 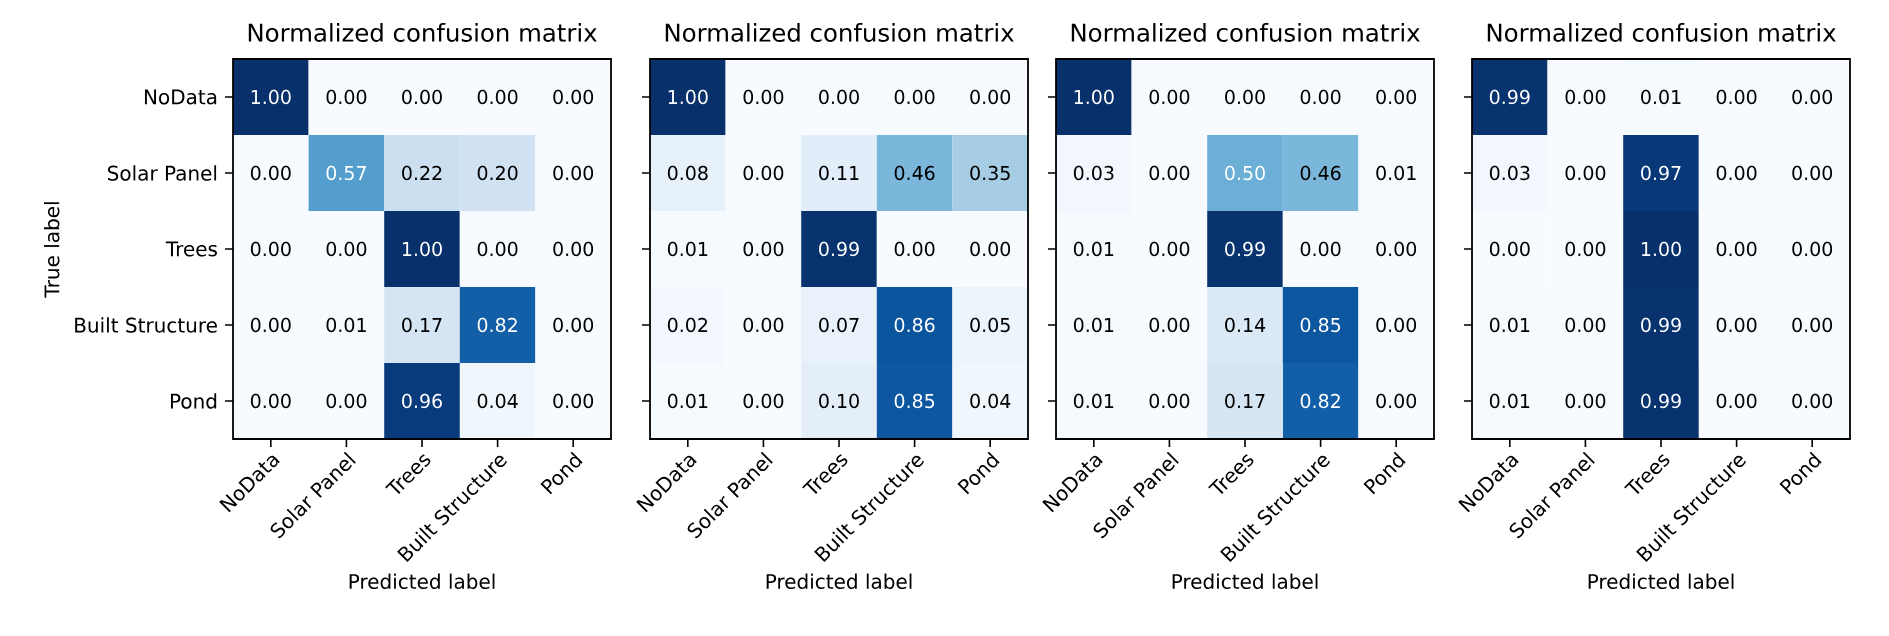 What do you see at coordinates (51, 250) in the screenshot?
I see `y-axis-title: True label` at bounding box center [51, 250].